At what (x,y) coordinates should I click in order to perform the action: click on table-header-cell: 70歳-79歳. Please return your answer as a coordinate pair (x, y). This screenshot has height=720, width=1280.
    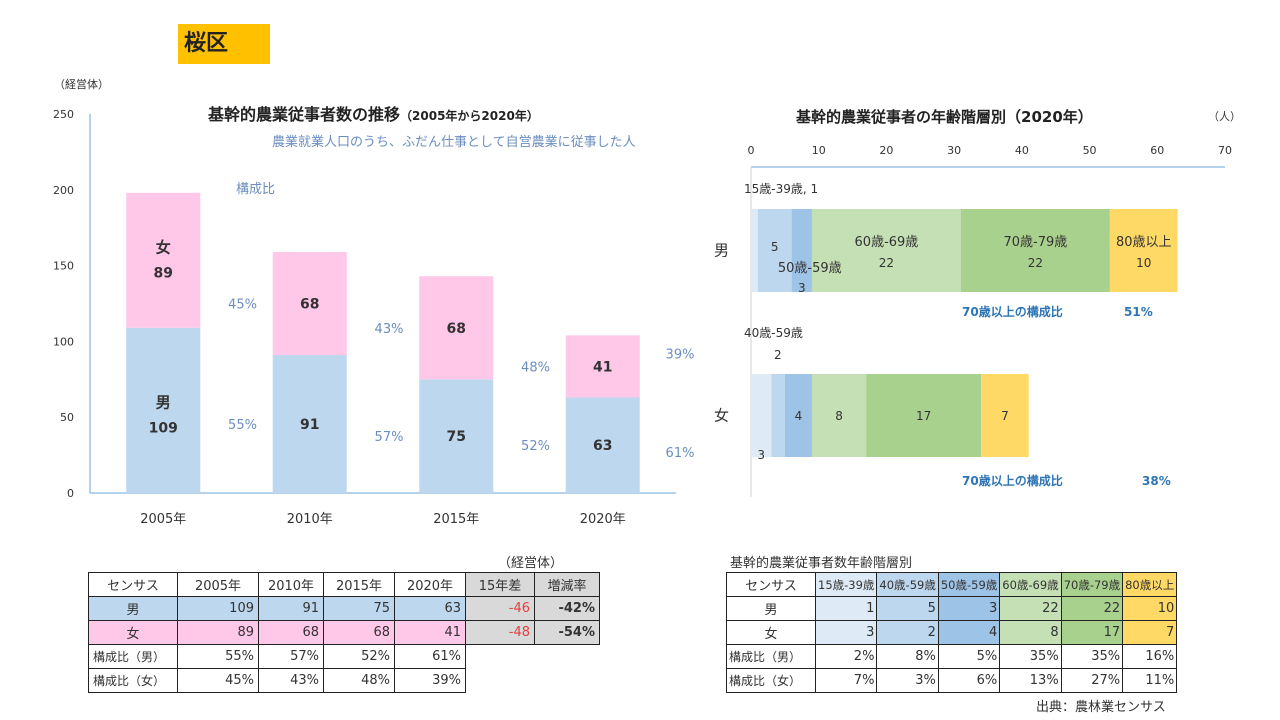
    Looking at the image, I should click on (1092, 584).